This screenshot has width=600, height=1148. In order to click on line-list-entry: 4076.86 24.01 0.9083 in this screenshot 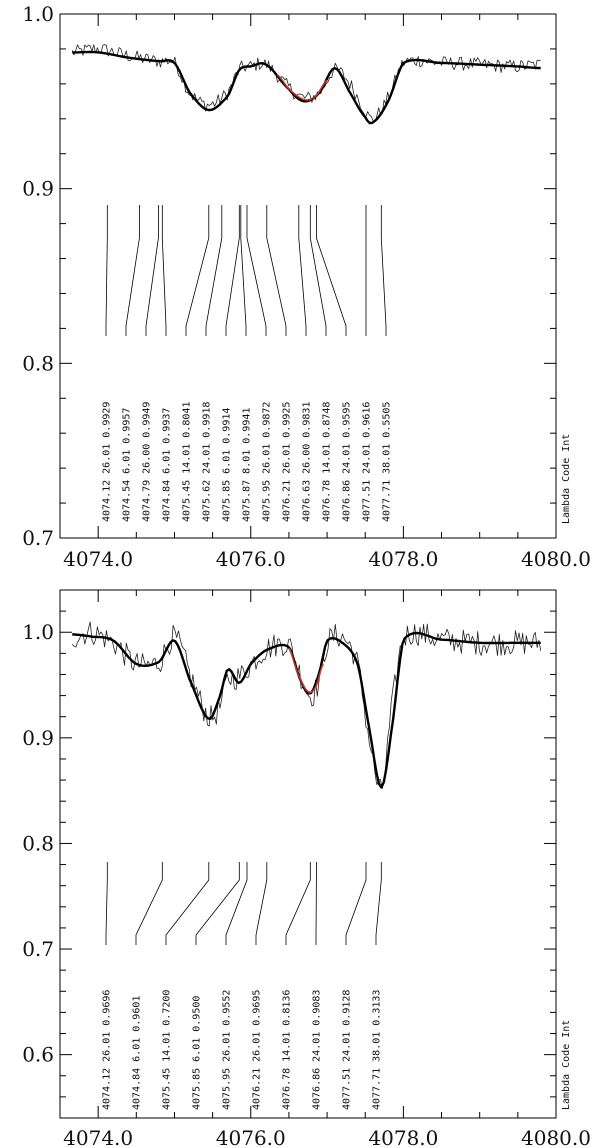, I will do `click(317, 1050)`.